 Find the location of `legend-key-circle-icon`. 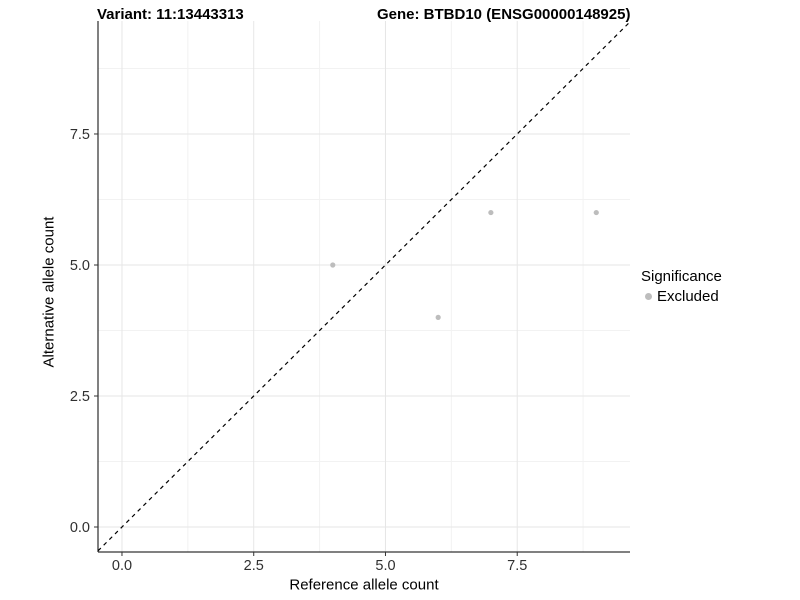

legend-key-circle-icon is located at coordinates (648, 296).